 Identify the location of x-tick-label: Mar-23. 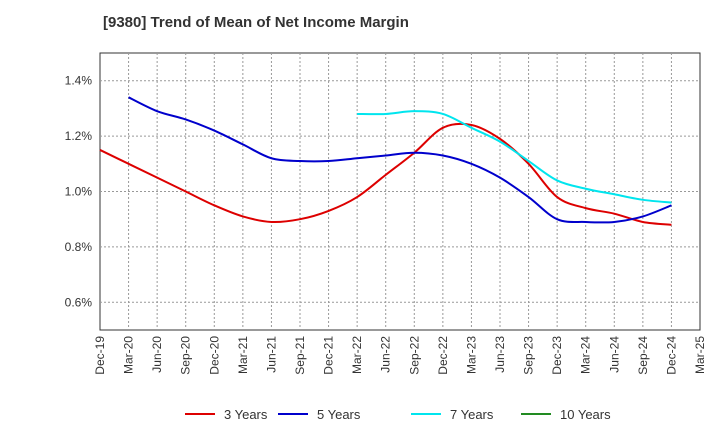
(471, 355).